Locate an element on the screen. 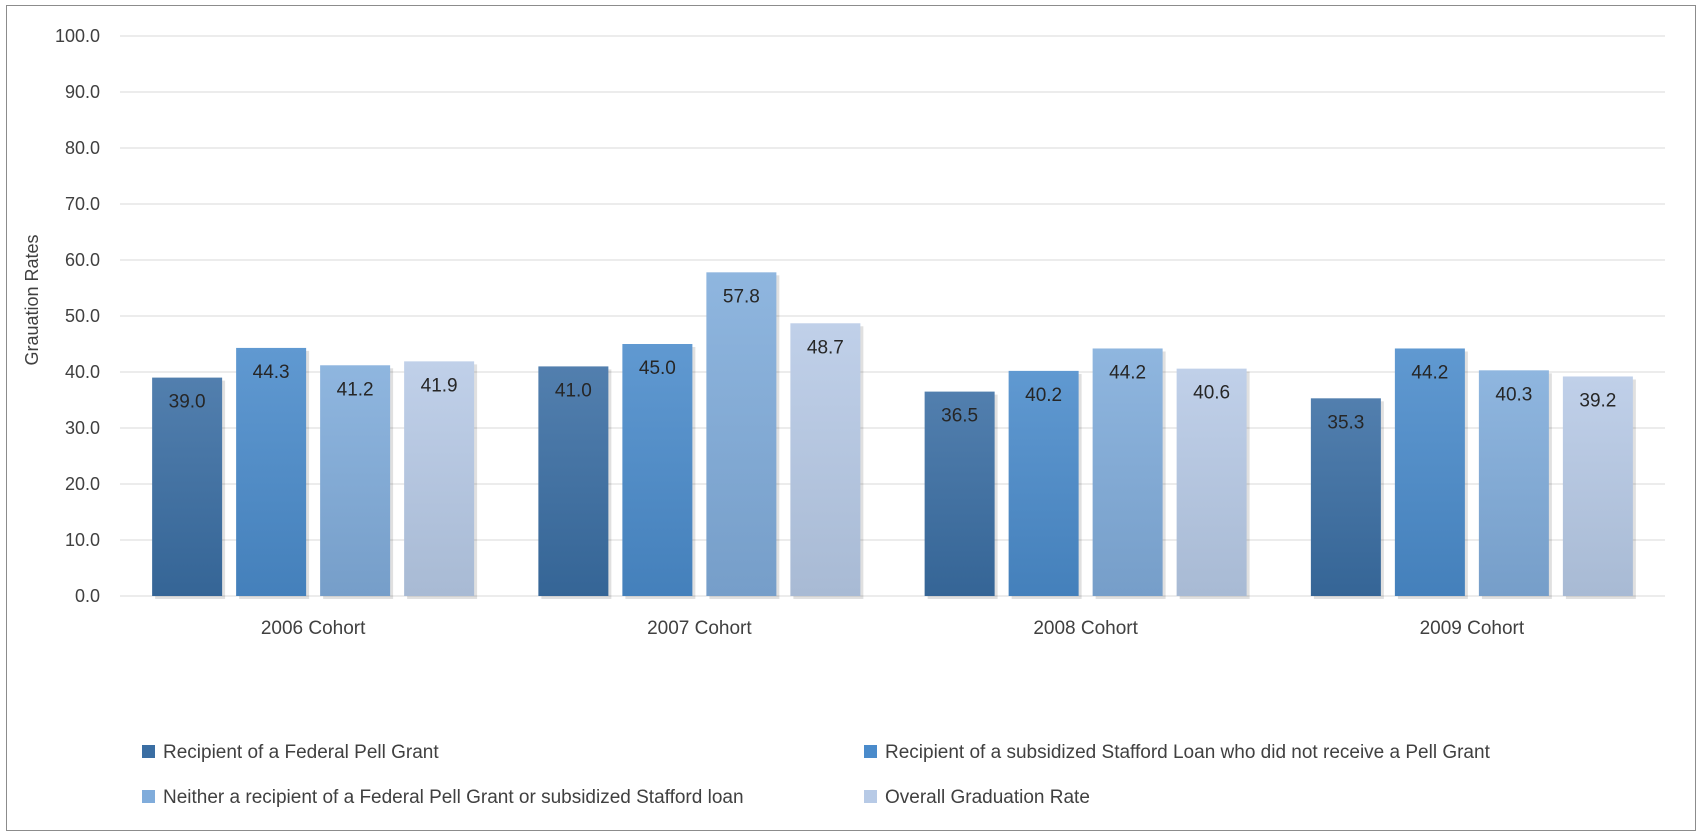 This screenshot has height=836, width=1703. x-category-label: 2009 Cohort is located at coordinates (1472, 628).